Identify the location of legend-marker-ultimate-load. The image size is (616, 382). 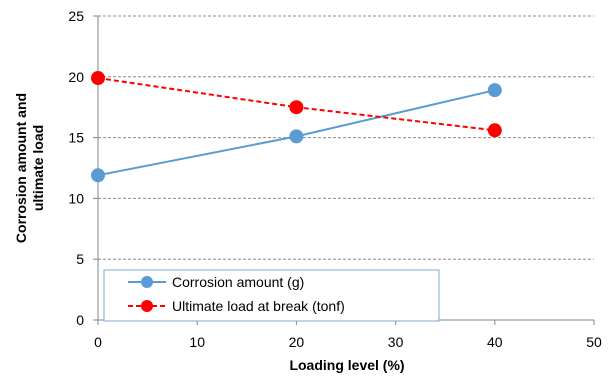
(147, 306).